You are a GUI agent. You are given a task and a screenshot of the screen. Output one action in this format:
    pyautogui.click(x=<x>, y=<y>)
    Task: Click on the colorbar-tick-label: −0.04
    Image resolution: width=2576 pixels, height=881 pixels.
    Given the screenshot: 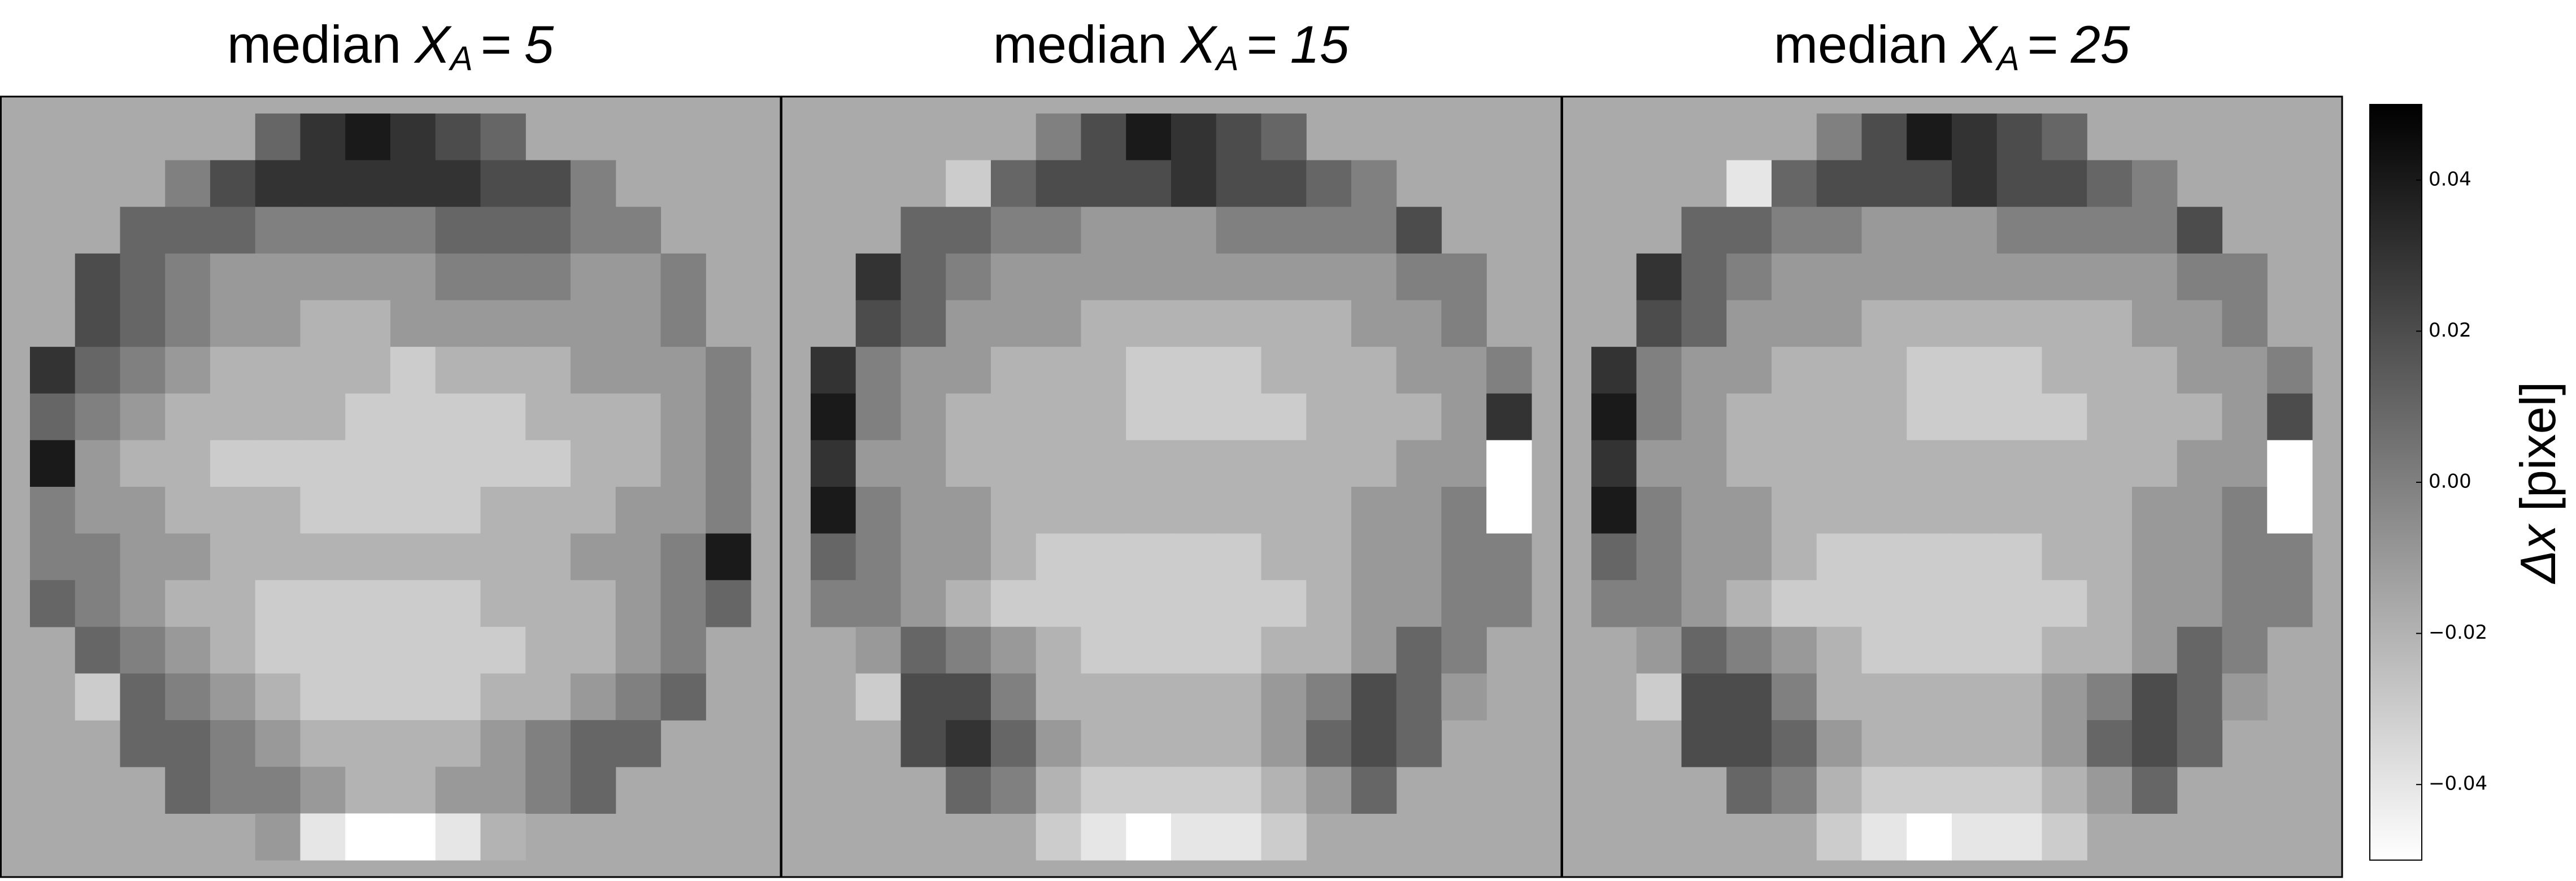 What is the action you would take?
    pyautogui.click(x=2458, y=784)
    